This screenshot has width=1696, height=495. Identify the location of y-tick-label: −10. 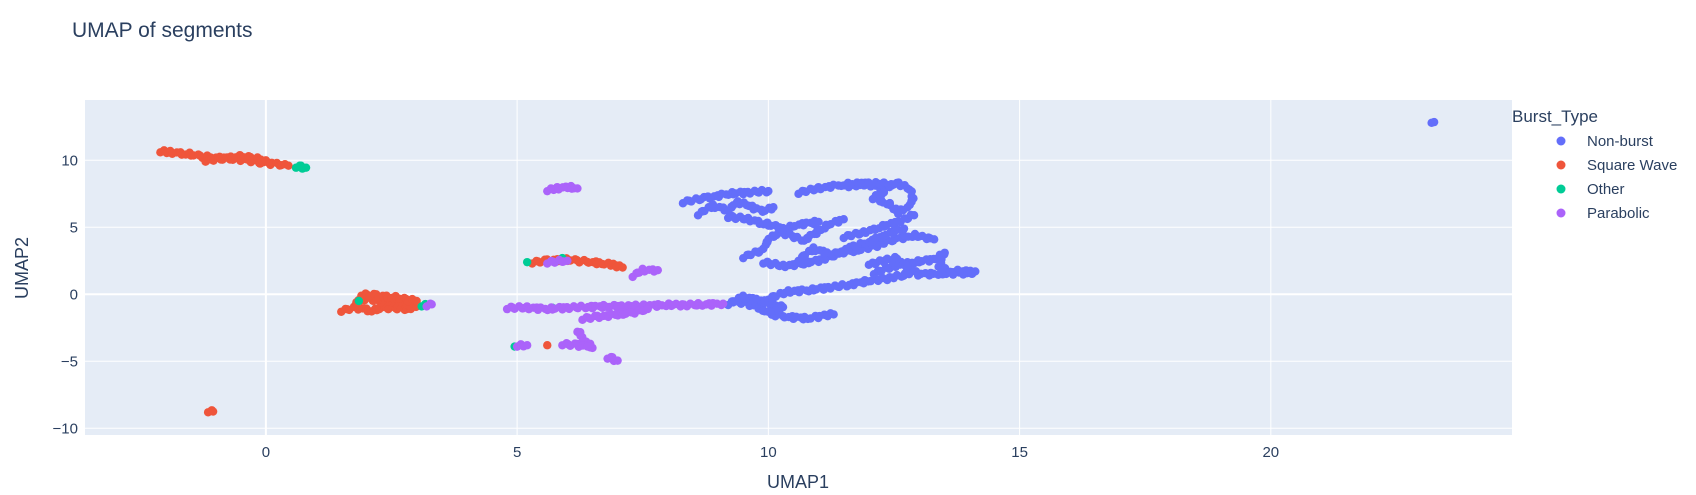
(65, 428).